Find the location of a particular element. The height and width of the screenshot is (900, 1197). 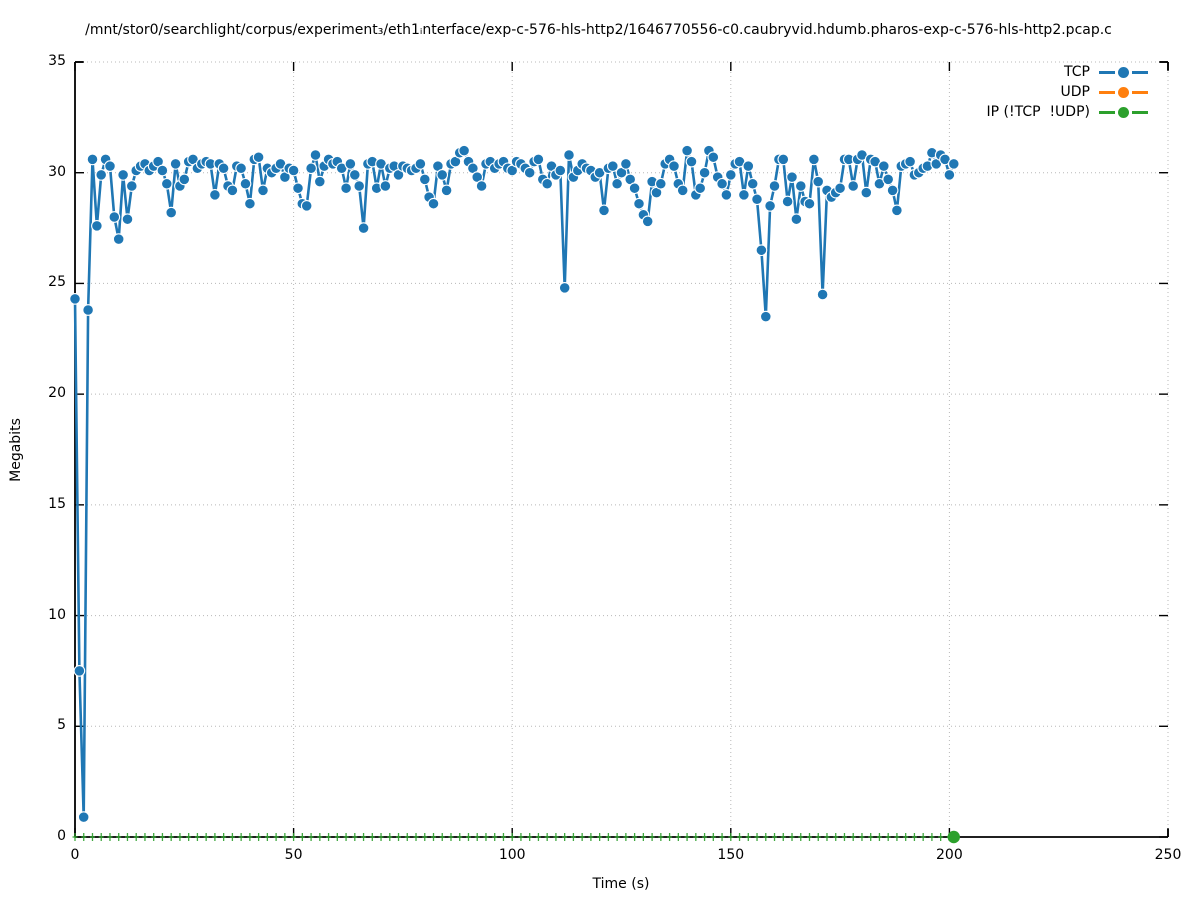

x-tick-label: 0 is located at coordinates (75, 855).